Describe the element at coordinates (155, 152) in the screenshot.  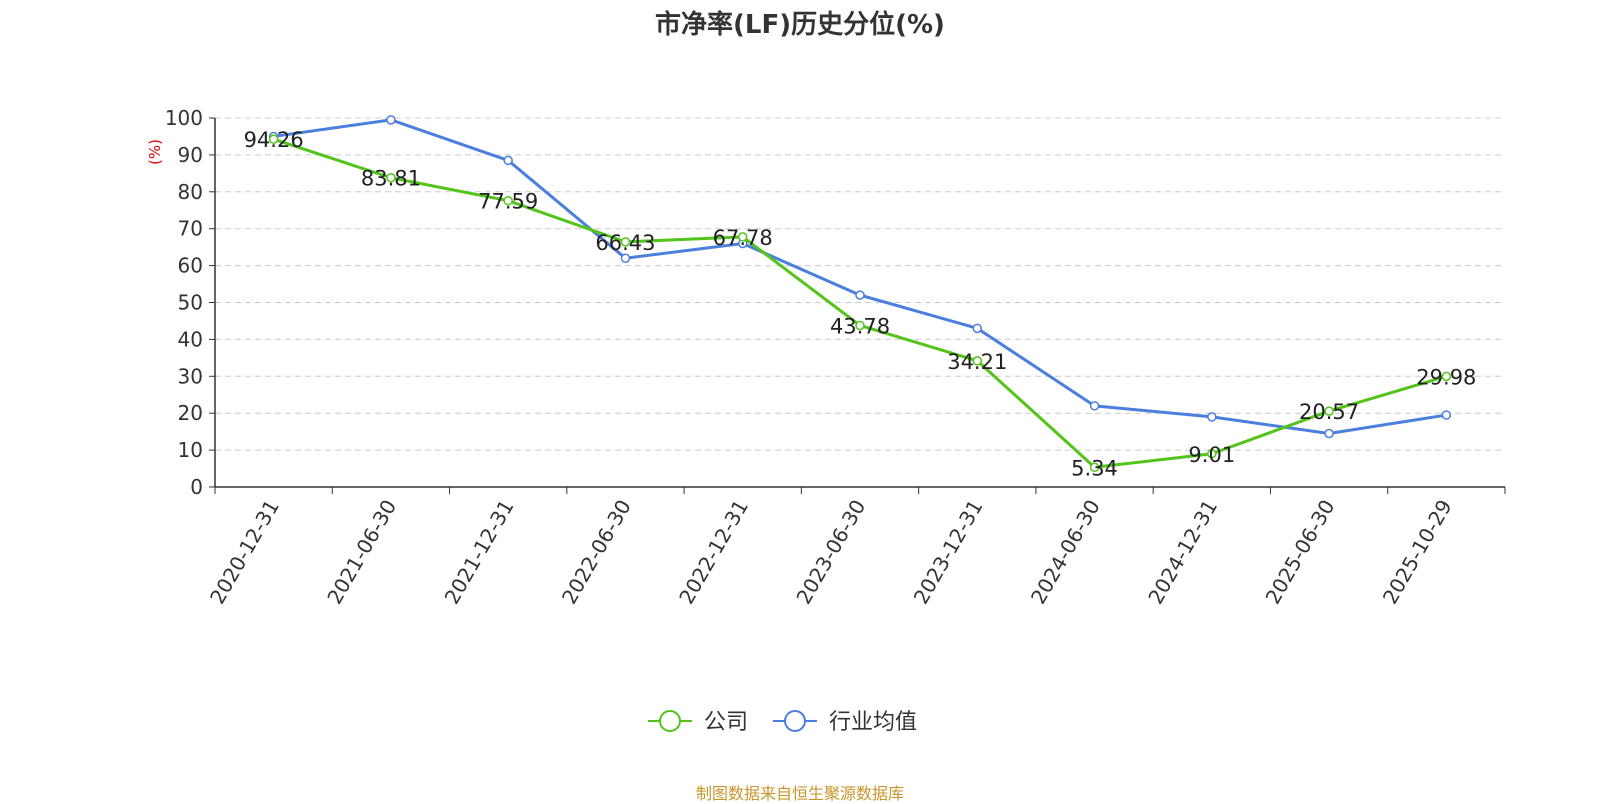
I see `y-axis-label: (%)` at that location.